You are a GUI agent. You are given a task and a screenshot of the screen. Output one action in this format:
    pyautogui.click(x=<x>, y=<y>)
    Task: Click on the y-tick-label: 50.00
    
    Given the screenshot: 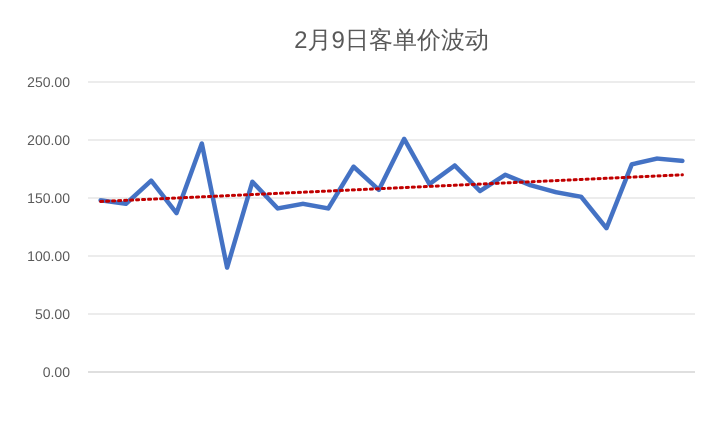 What is the action you would take?
    pyautogui.click(x=52, y=314)
    